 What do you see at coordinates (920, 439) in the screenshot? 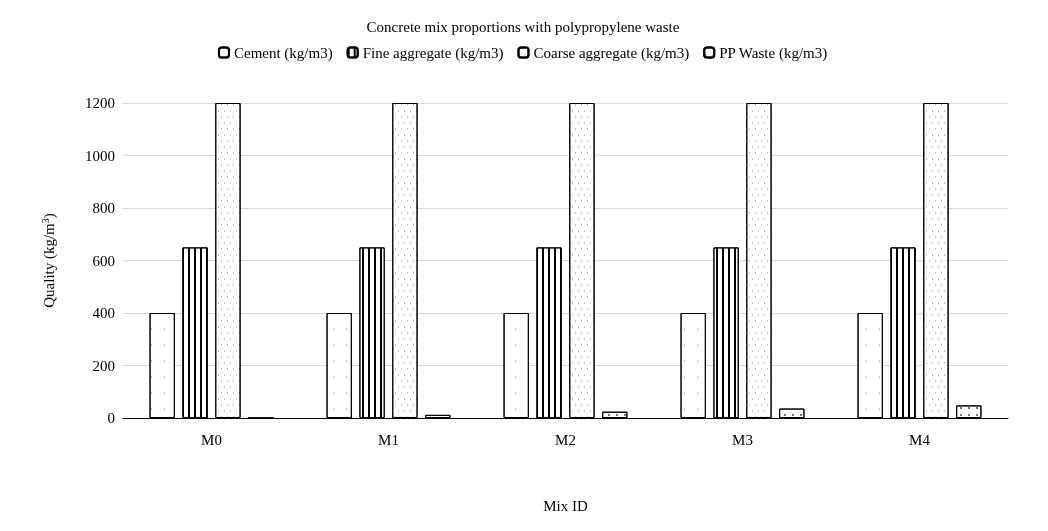
I see `x-tick-label: M4` at bounding box center [920, 439].